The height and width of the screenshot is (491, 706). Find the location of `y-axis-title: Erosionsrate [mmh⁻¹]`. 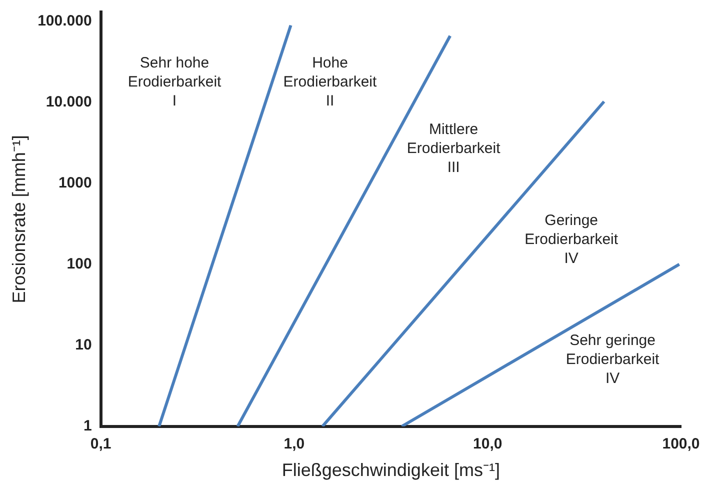

y-axis-title: Erosionsrate [mmh⁻¹] is located at coordinates (18, 219).